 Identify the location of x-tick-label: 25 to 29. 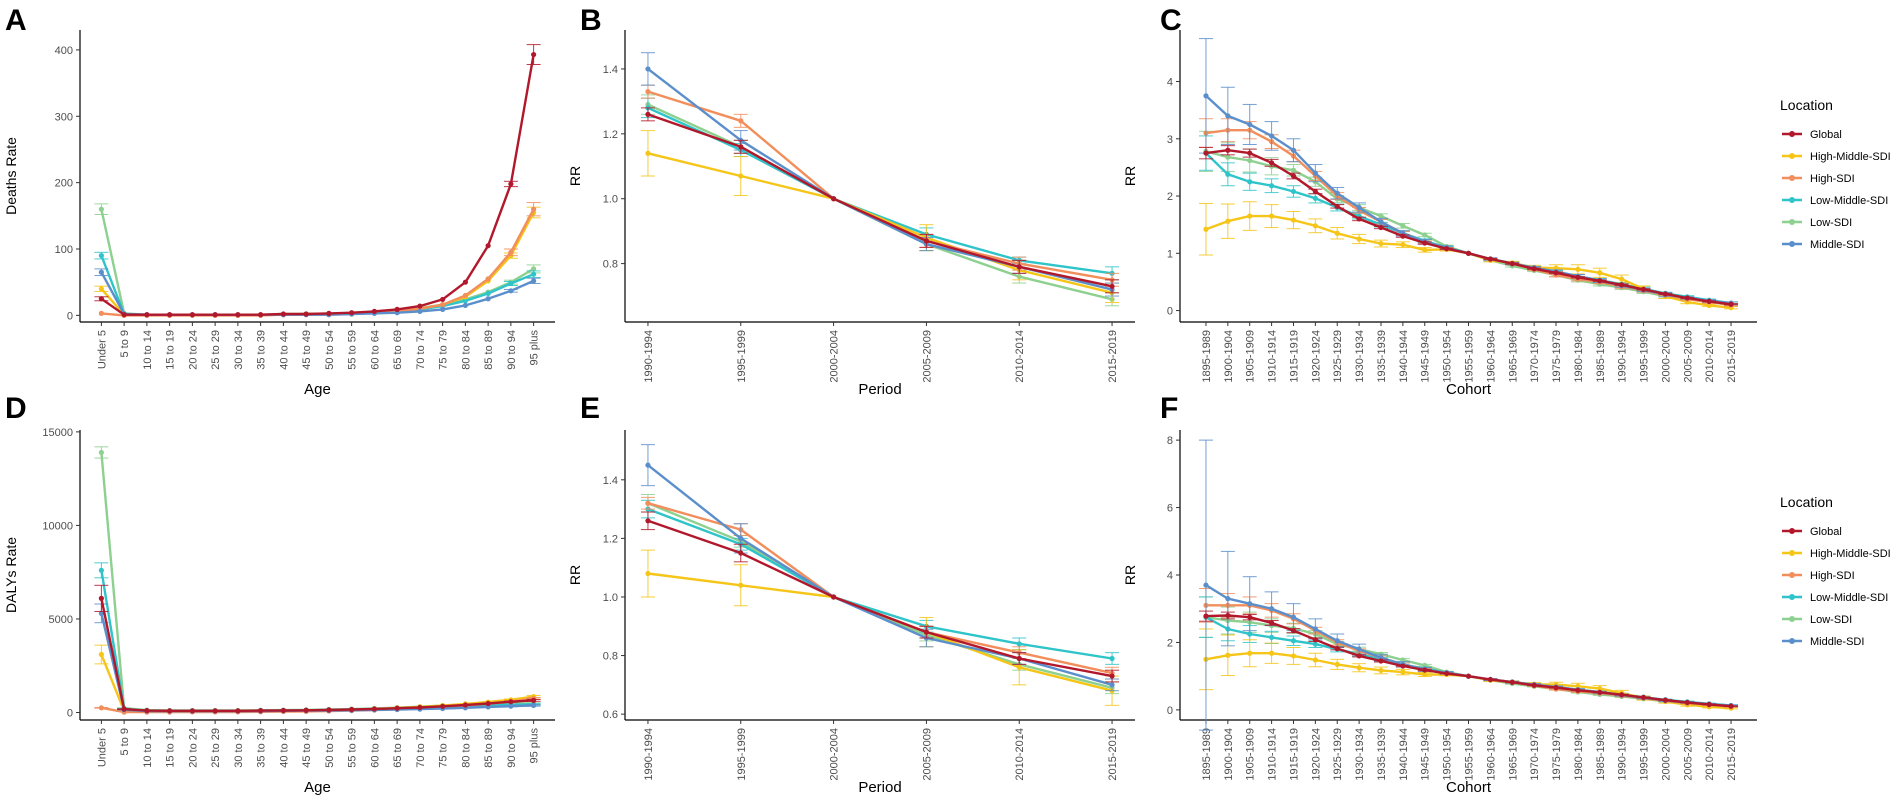
(216, 350).